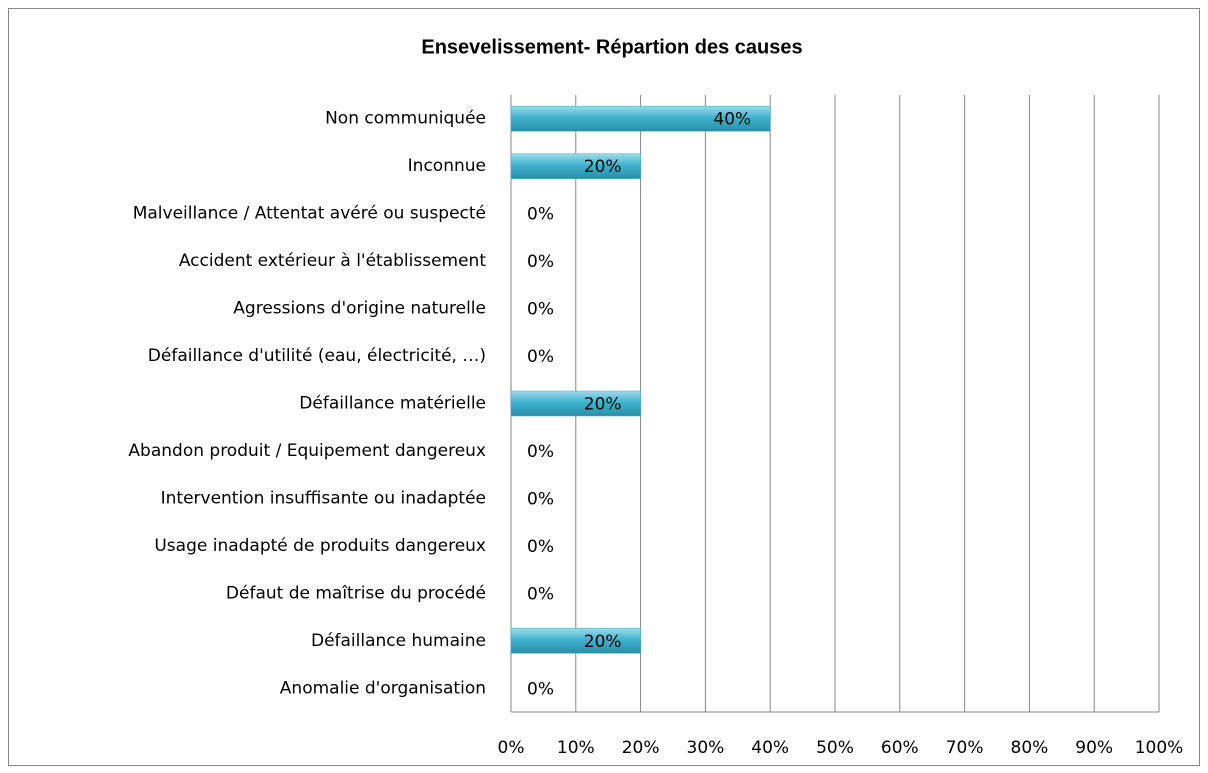  I want to click on y-tick-label: Défaillance matérielle, so click(392, 404).